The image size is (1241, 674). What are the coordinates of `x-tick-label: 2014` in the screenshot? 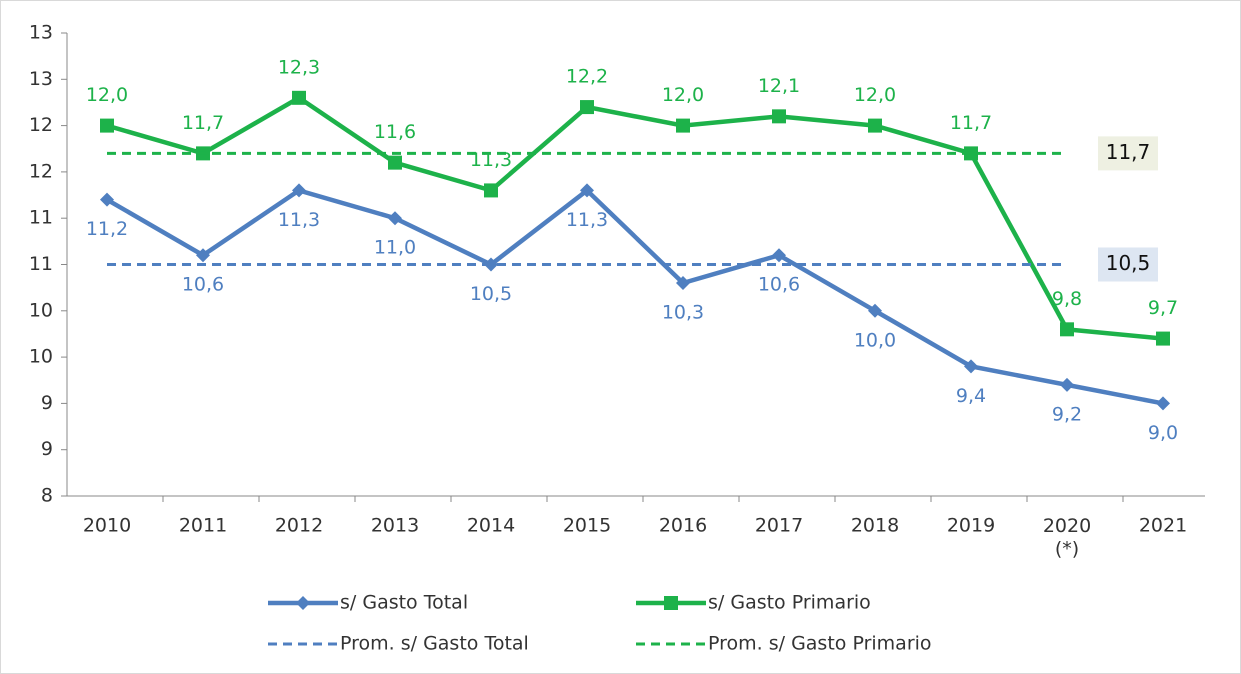 It's located at (491, 526).